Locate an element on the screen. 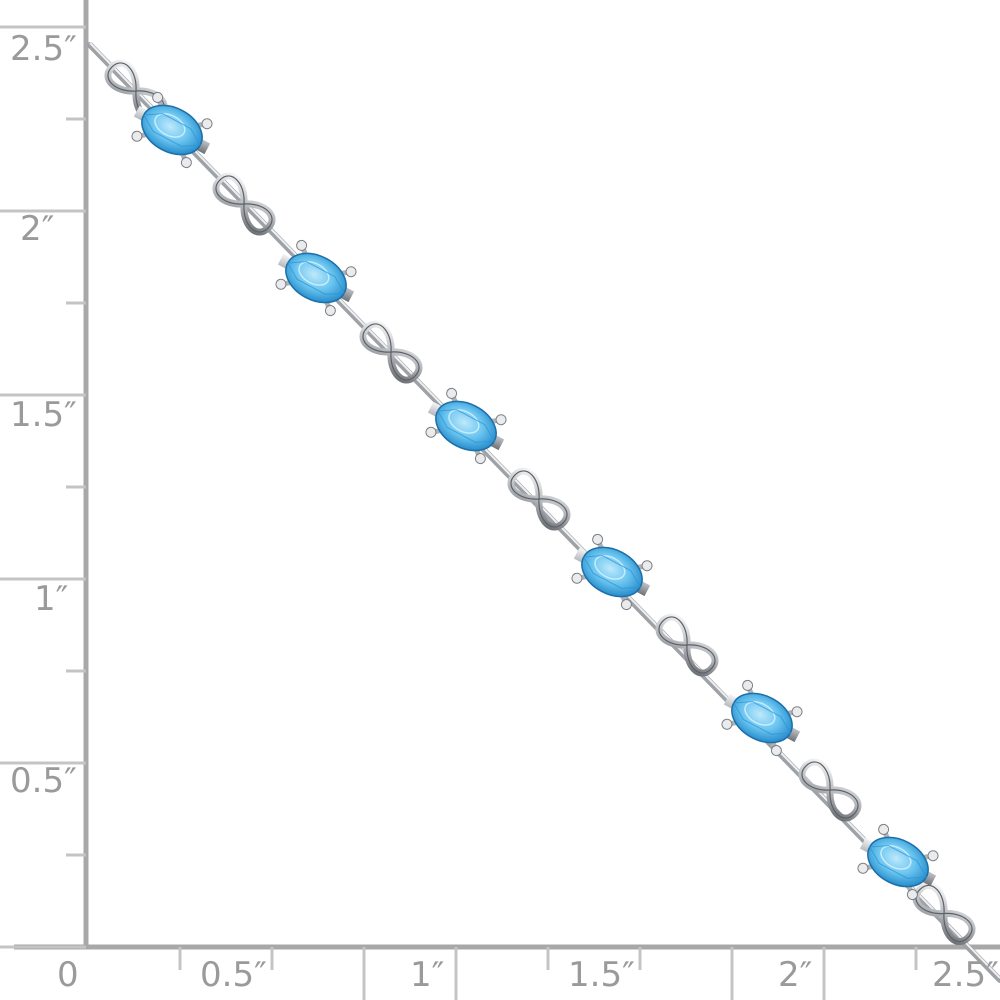 This screenshot has width=1000, height=1000. ruler-label-h-0: 0 is located at coordinates (68, 975).